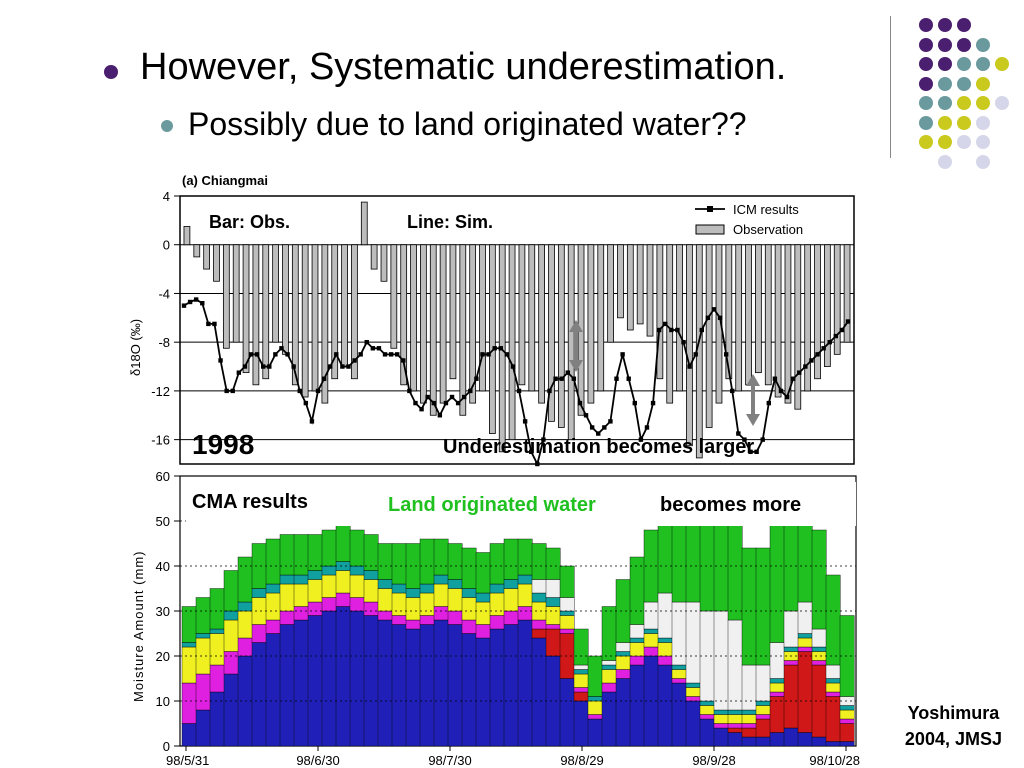  I want to click on top-chart-title: (a) Chiangmai, so click(225, 180).